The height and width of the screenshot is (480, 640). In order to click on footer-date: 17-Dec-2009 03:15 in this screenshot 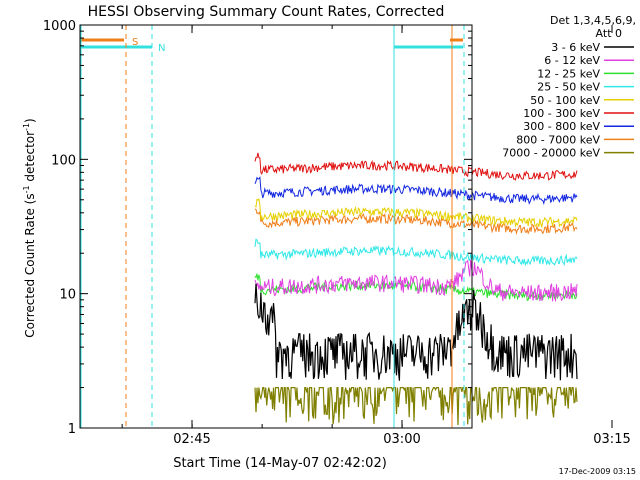, I will do `click(597, 471)`.